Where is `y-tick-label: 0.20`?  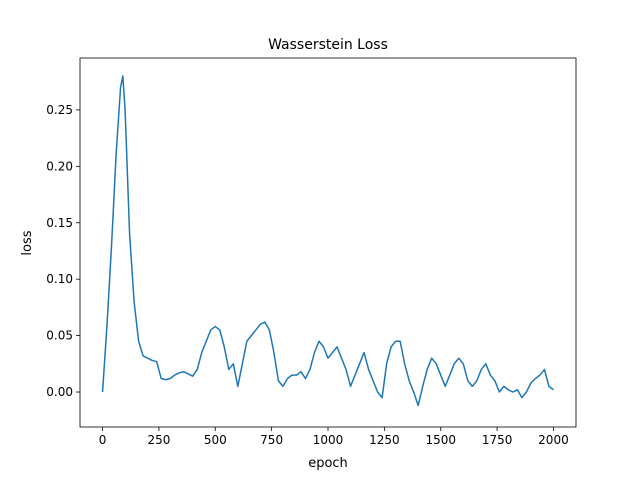 y-tick-label: 0.20 is located at coordinates (59, 166).